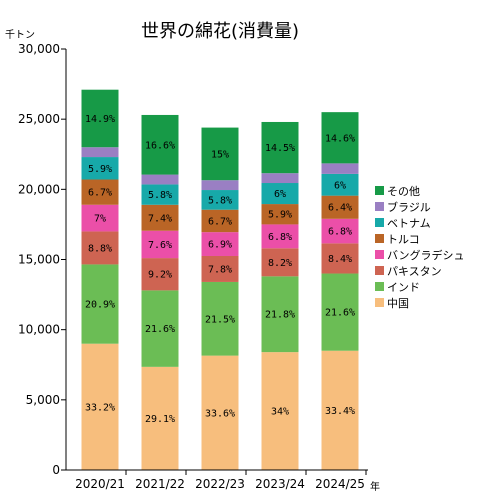 The height and width of the screenshot is (500, 480). I want to click on bar-segment-label: 21.8%, so click(280, 315).